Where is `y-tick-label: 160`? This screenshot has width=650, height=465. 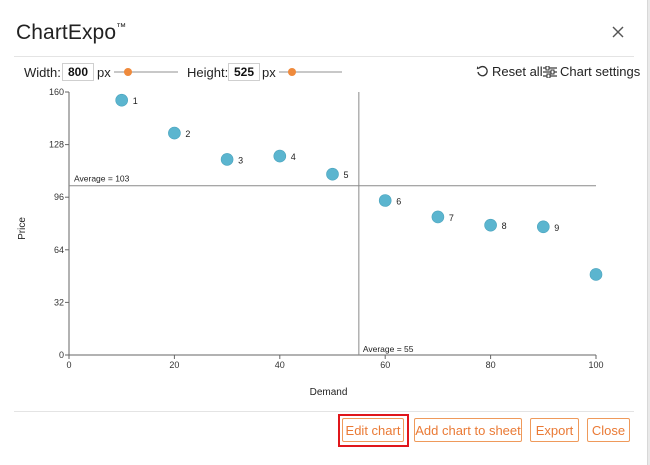
y-tick-label: 160 is located at coordinates (56, 92).